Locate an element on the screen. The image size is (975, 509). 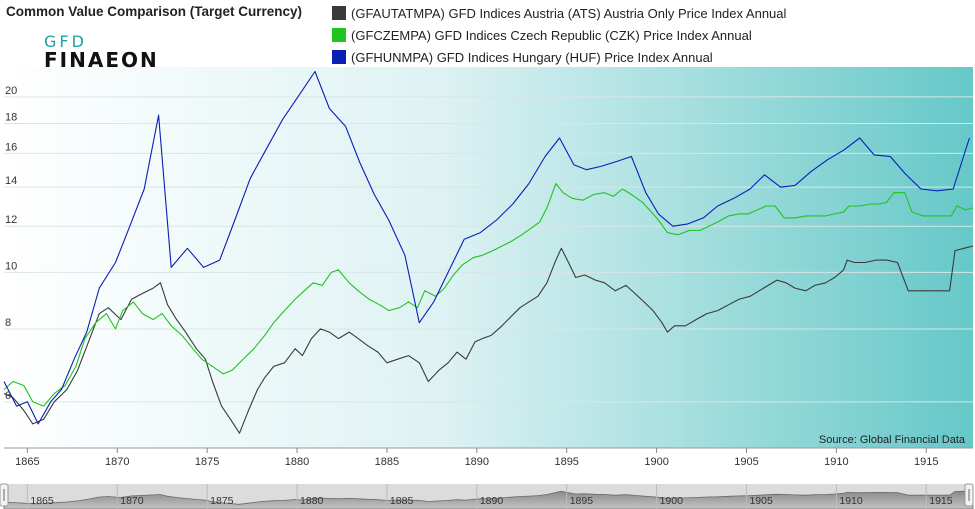
navigator-tick-label: 1875 is located at coordinates (222, 501).